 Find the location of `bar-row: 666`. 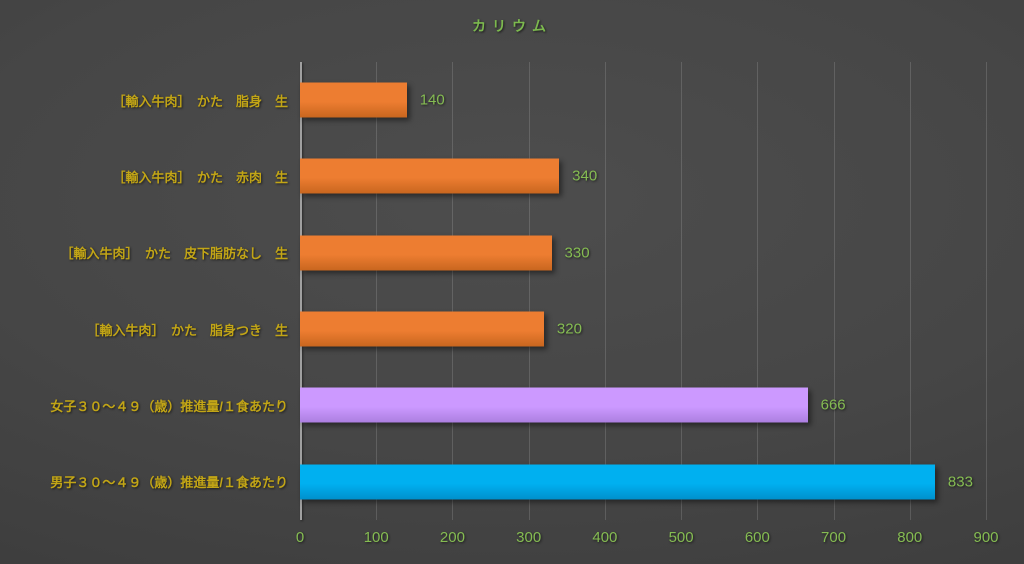

bar-row: 666 is located at coordinates (643, 405).